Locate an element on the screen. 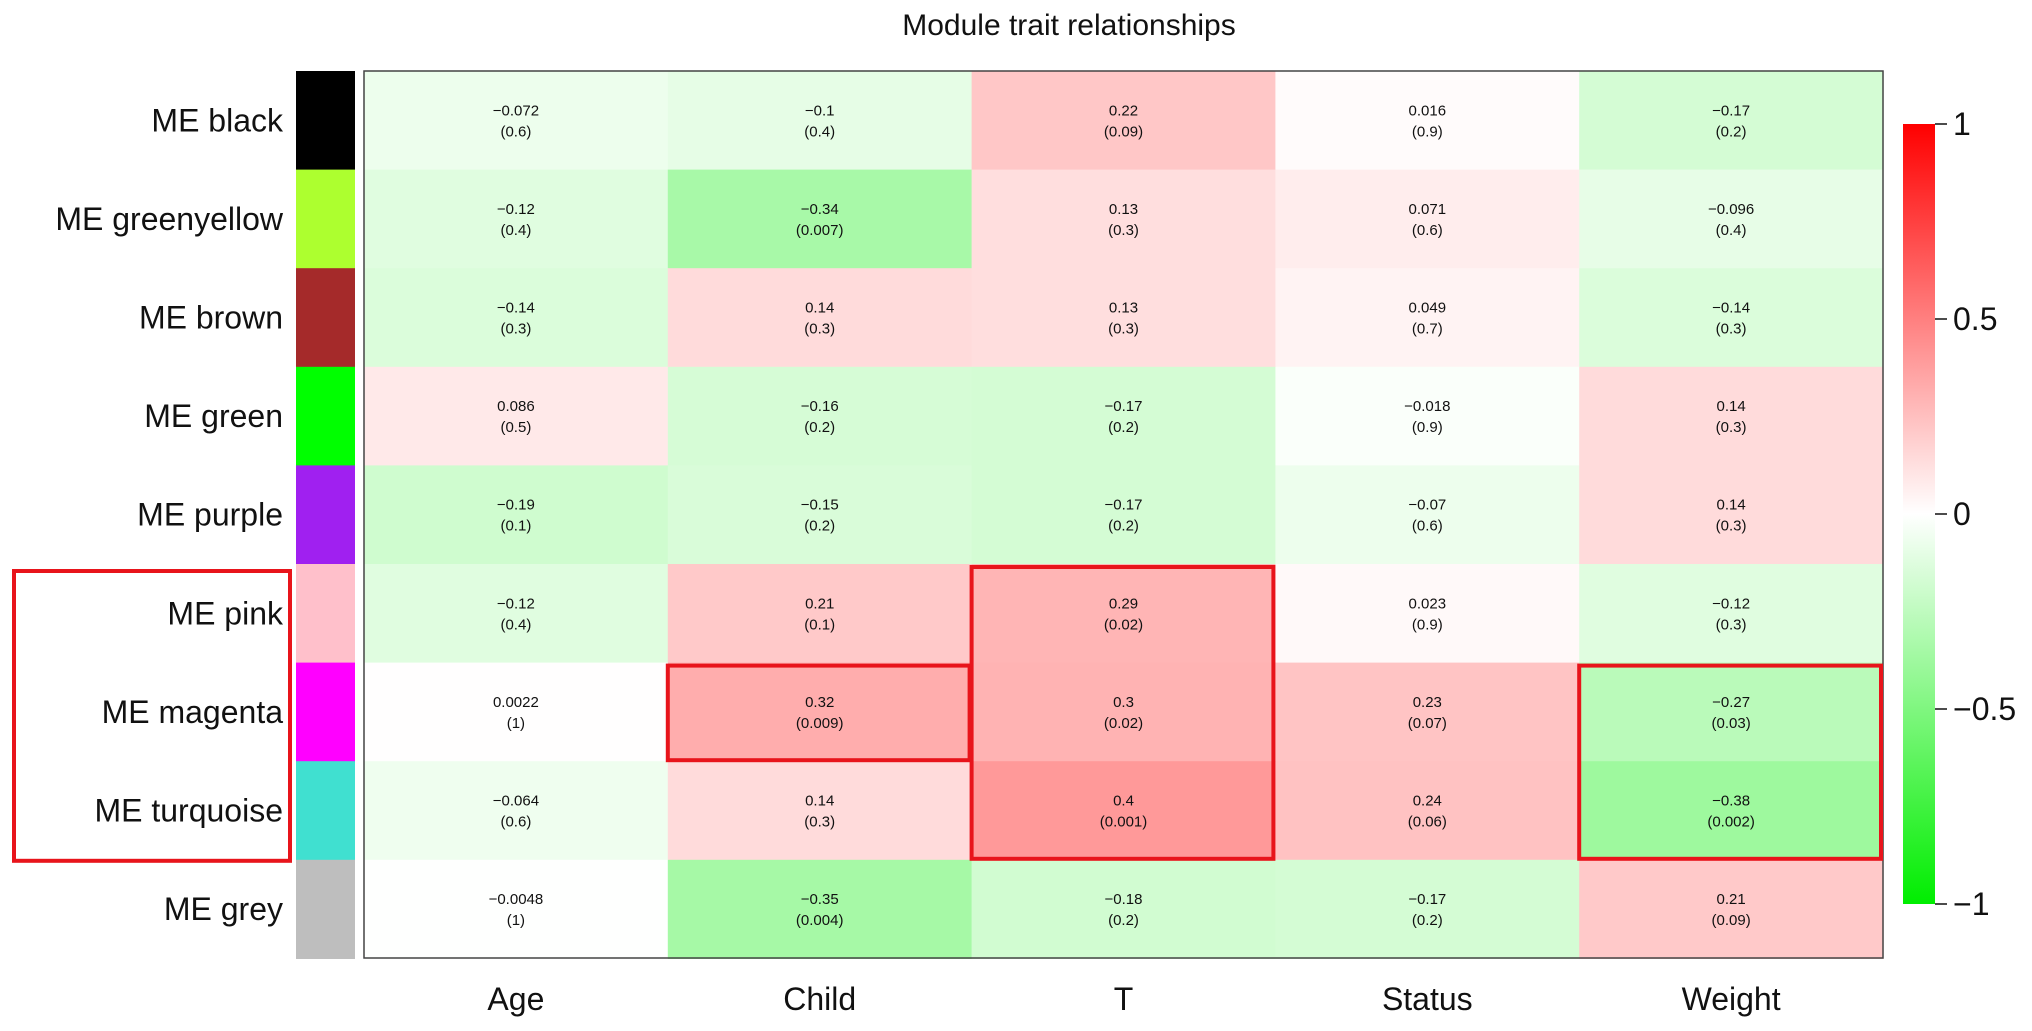 The width and height of the screenshot is (2032, 1031). cell-correlation-label: −0.07 is located at coordinates (1427, 505).